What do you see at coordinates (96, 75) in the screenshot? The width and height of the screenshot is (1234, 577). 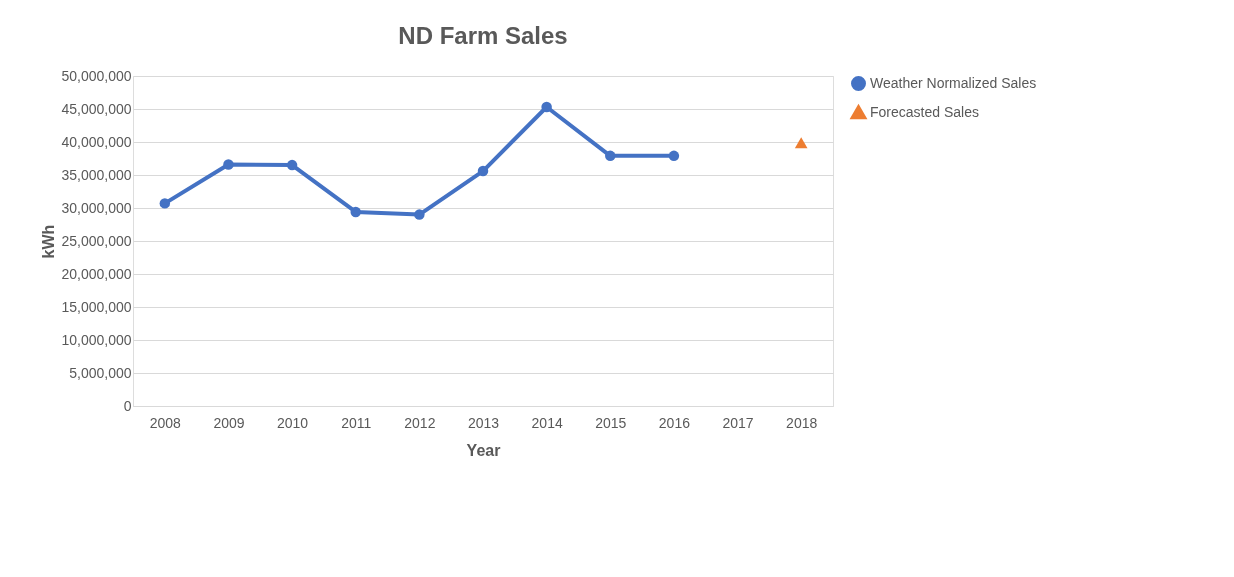 I see `y-tick-label: 50,000,000` at bounding box center [96, 75].